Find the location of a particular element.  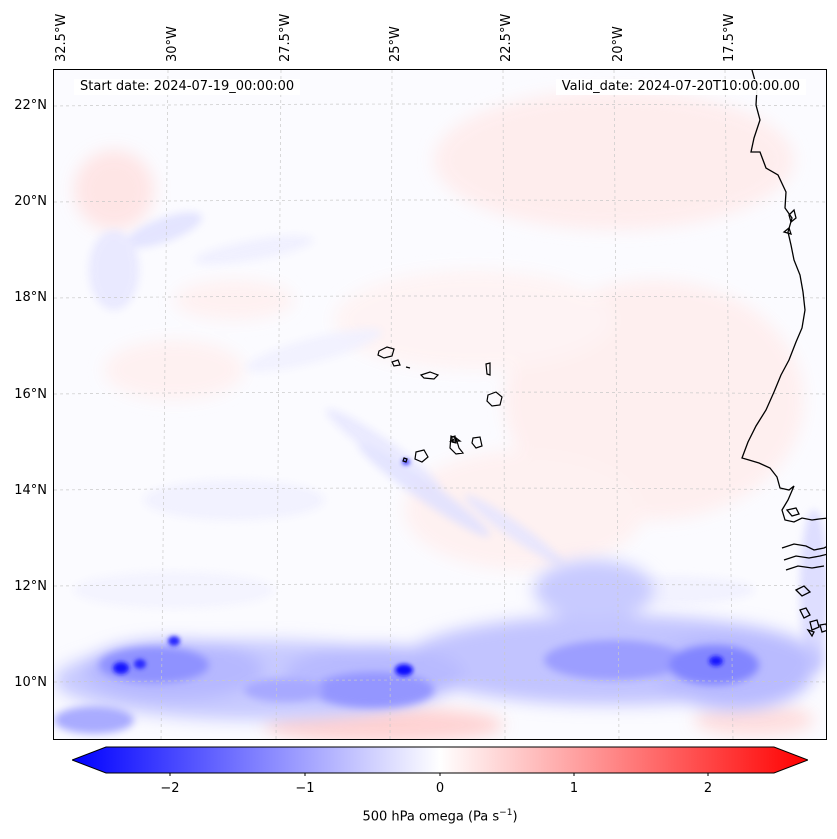

african-coastline is located at coordinates (783, 354).